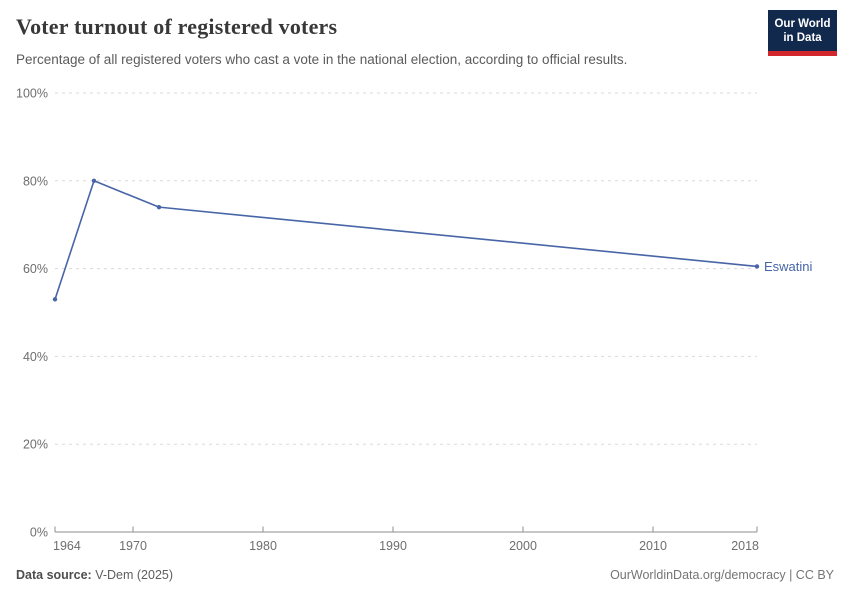 The width and height of the screenshot is (850, 600). I want to click on data-point-Eswatini-1972, so click(159, 207).